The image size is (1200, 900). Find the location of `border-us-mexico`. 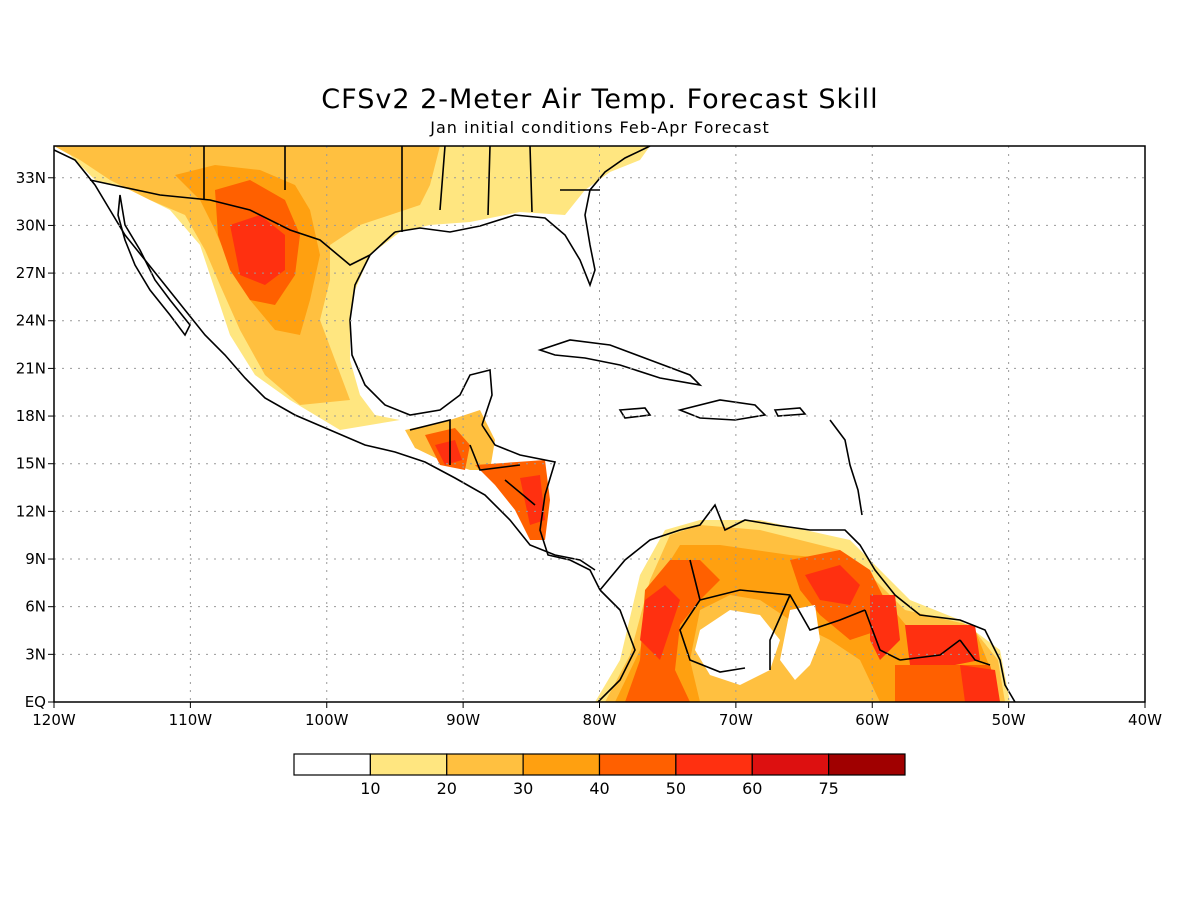

border-us-mexico is located at coordinates (230, 222).